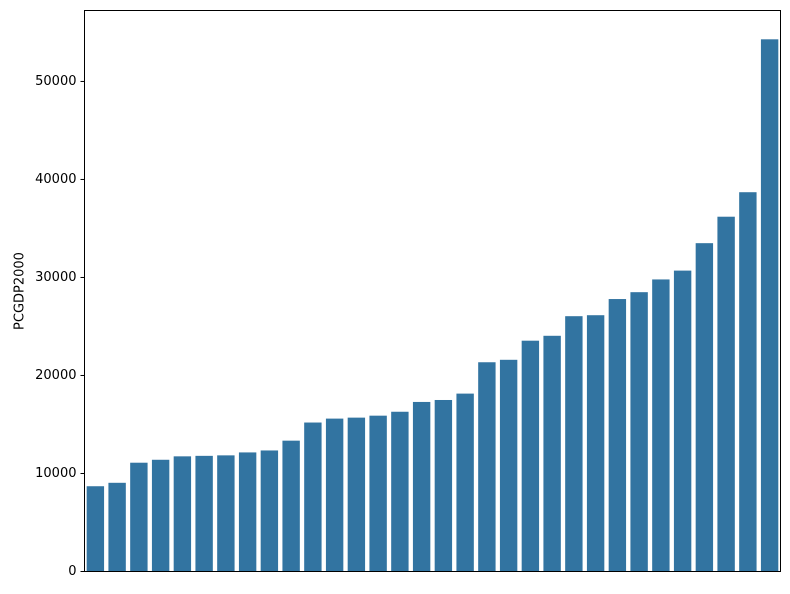  What do you see at coordinates (55, 179) in the screenshot?
I see `y-tick-label: 40000` at bounding box center [55, 179].